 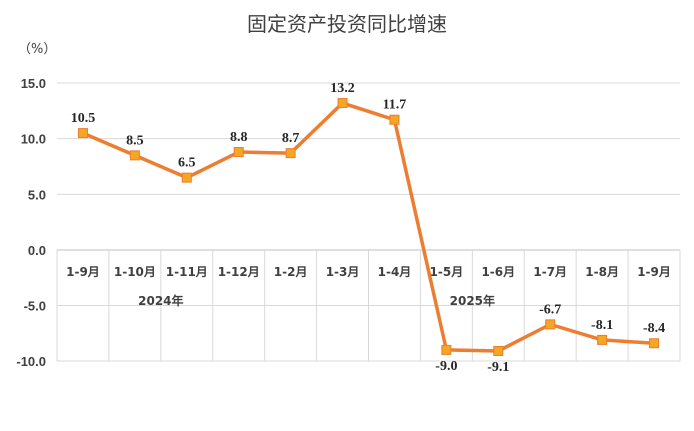 What do you see at coordinates (395, 105) in the screenshot?
I see `data-label: 11.7` at bounding box center [395, 105].